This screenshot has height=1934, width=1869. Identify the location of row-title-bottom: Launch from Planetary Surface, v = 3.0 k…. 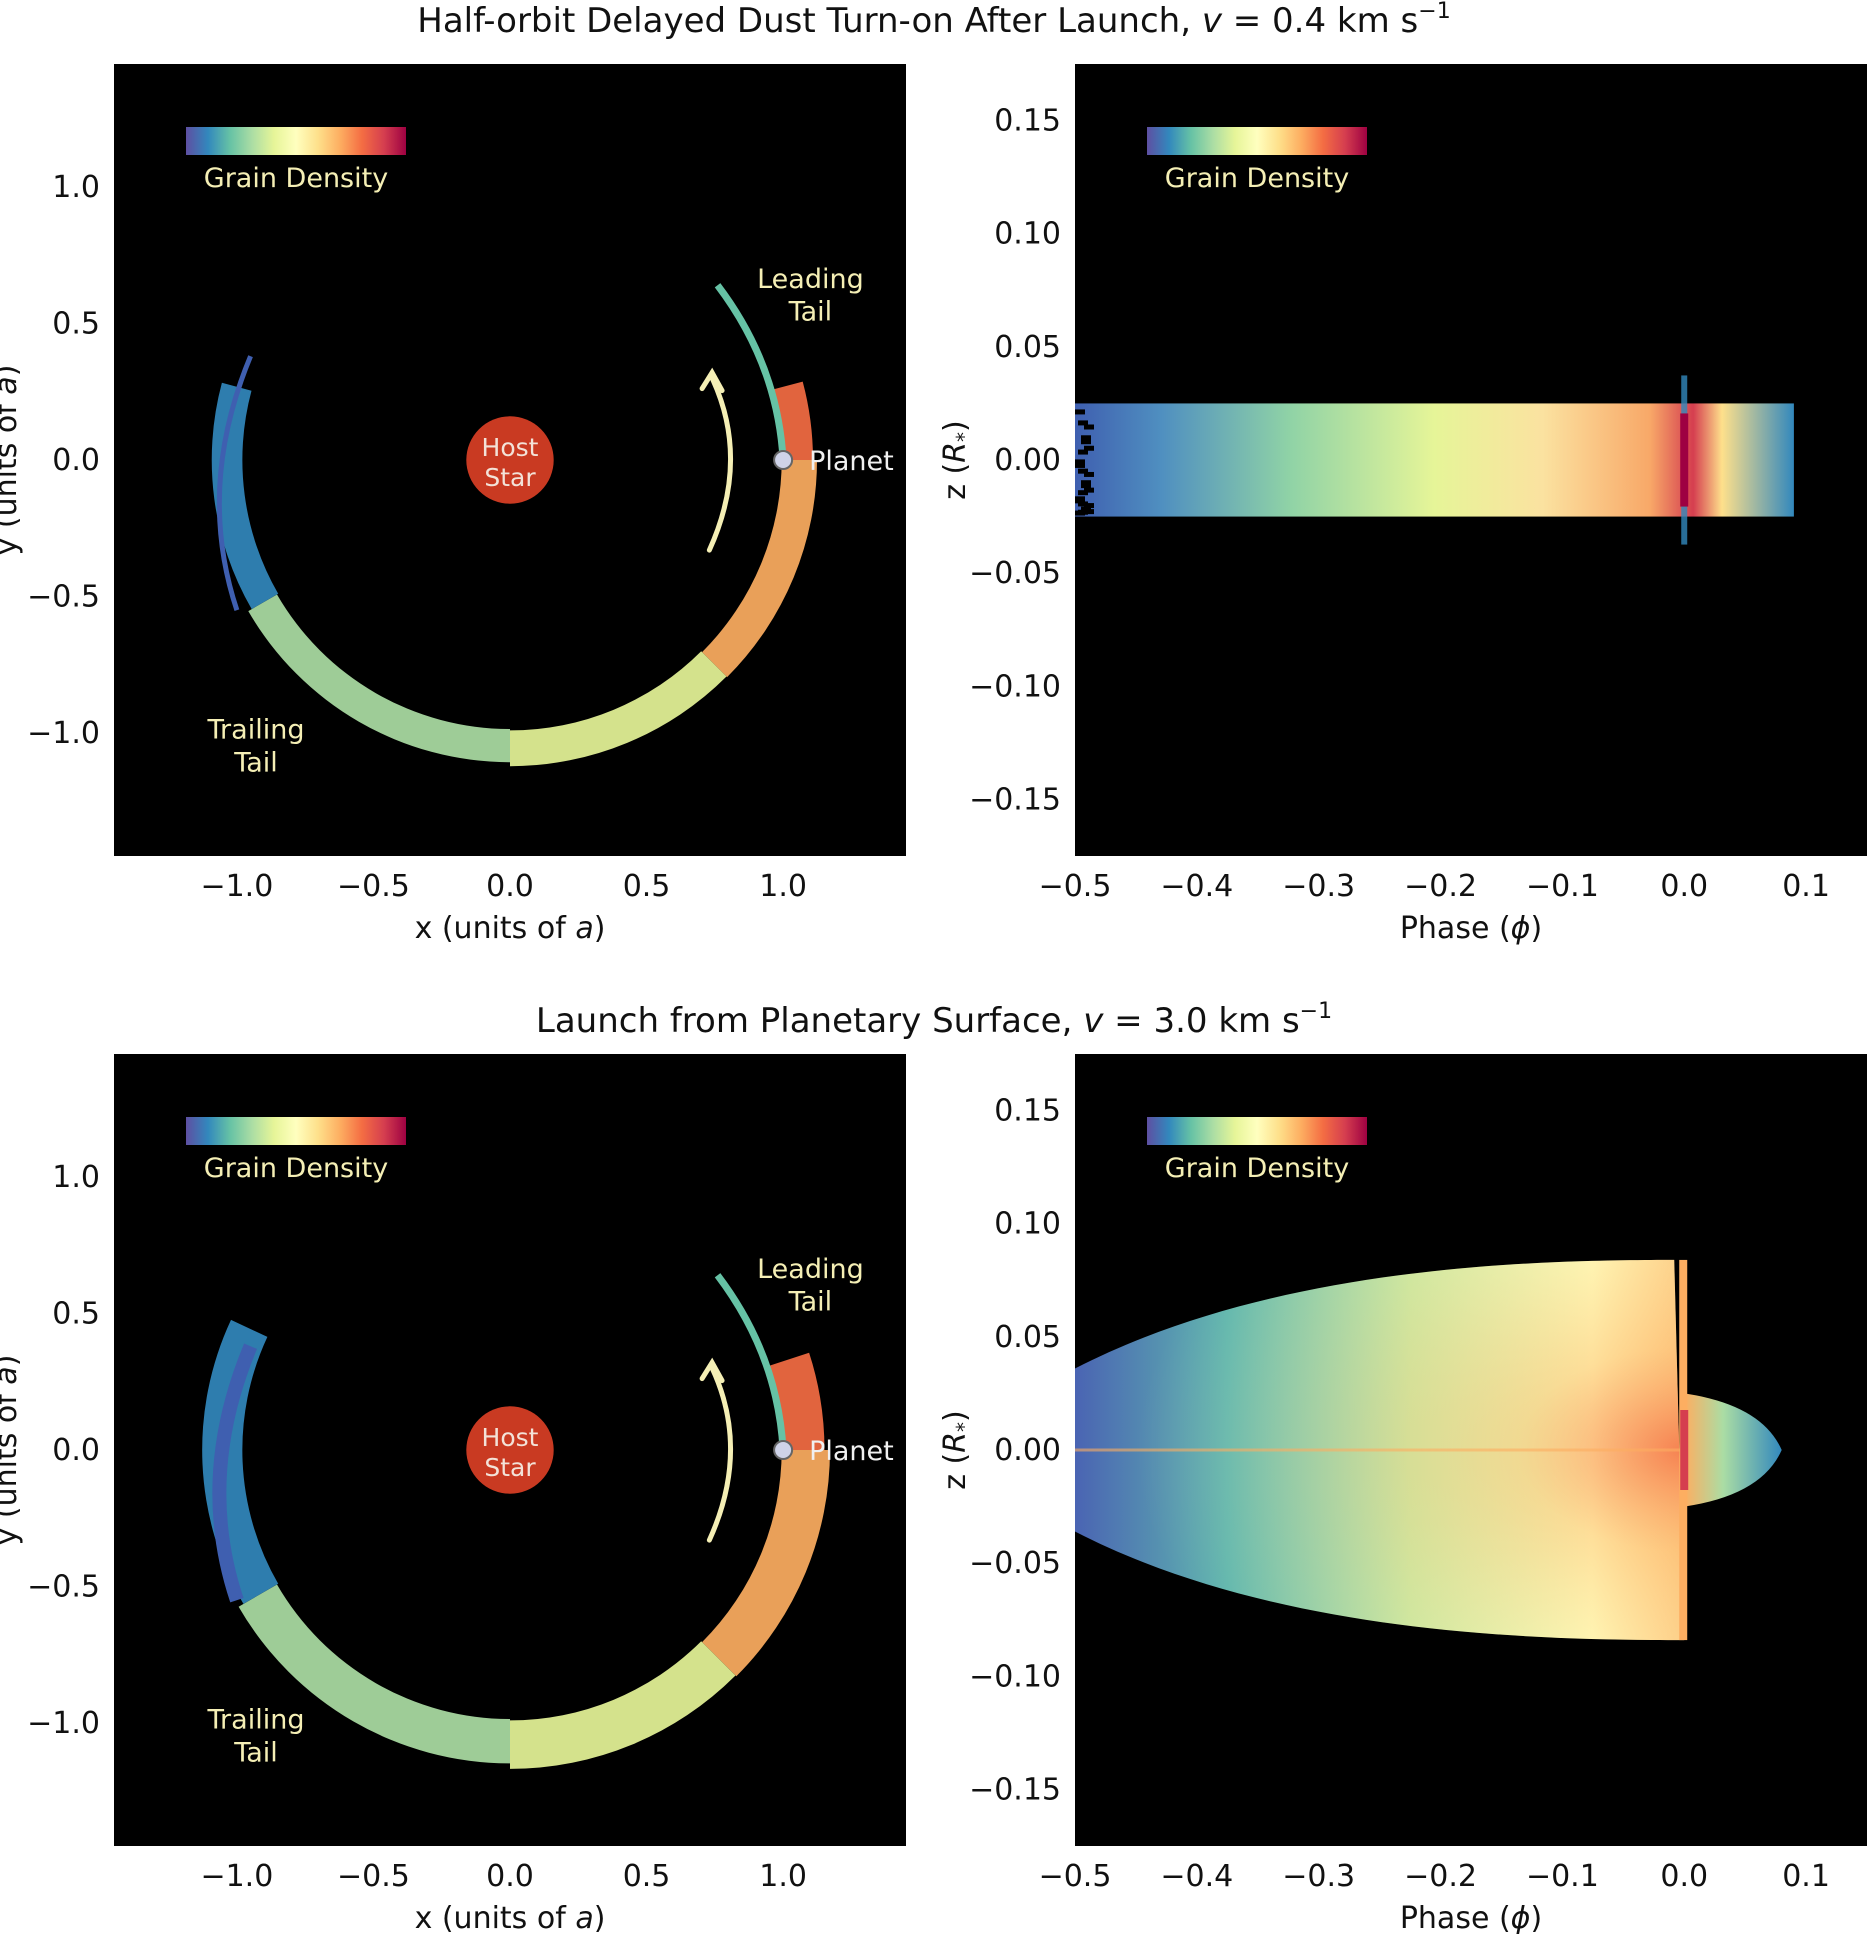
(934, 1020).